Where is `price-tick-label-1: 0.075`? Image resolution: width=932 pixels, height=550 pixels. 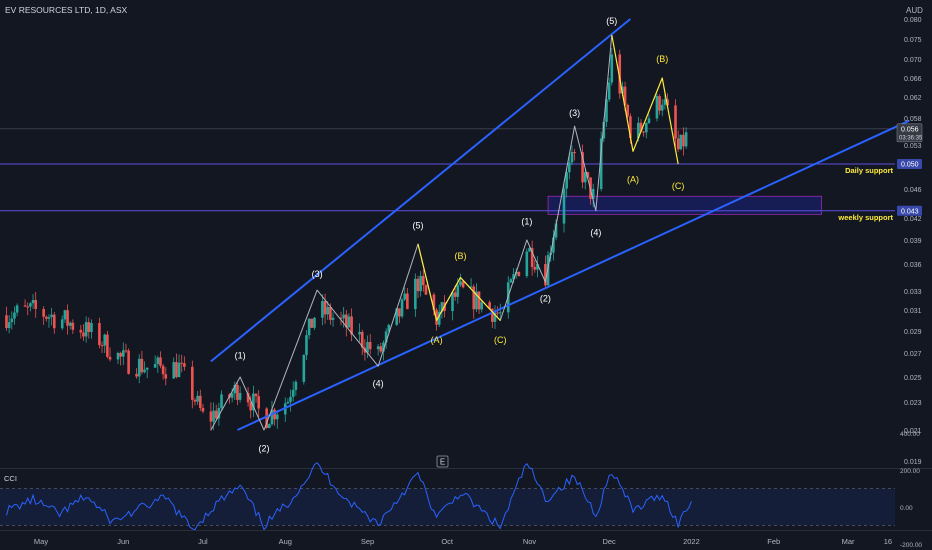
price-tick-label-1: 0.075 is located at coordinates (913, 40).